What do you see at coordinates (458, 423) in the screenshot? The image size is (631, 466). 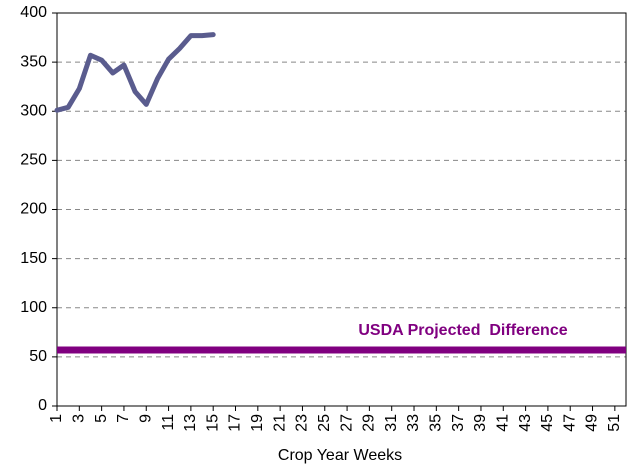 I see `x-tick-label: 37` at bounding box center [458, 423].